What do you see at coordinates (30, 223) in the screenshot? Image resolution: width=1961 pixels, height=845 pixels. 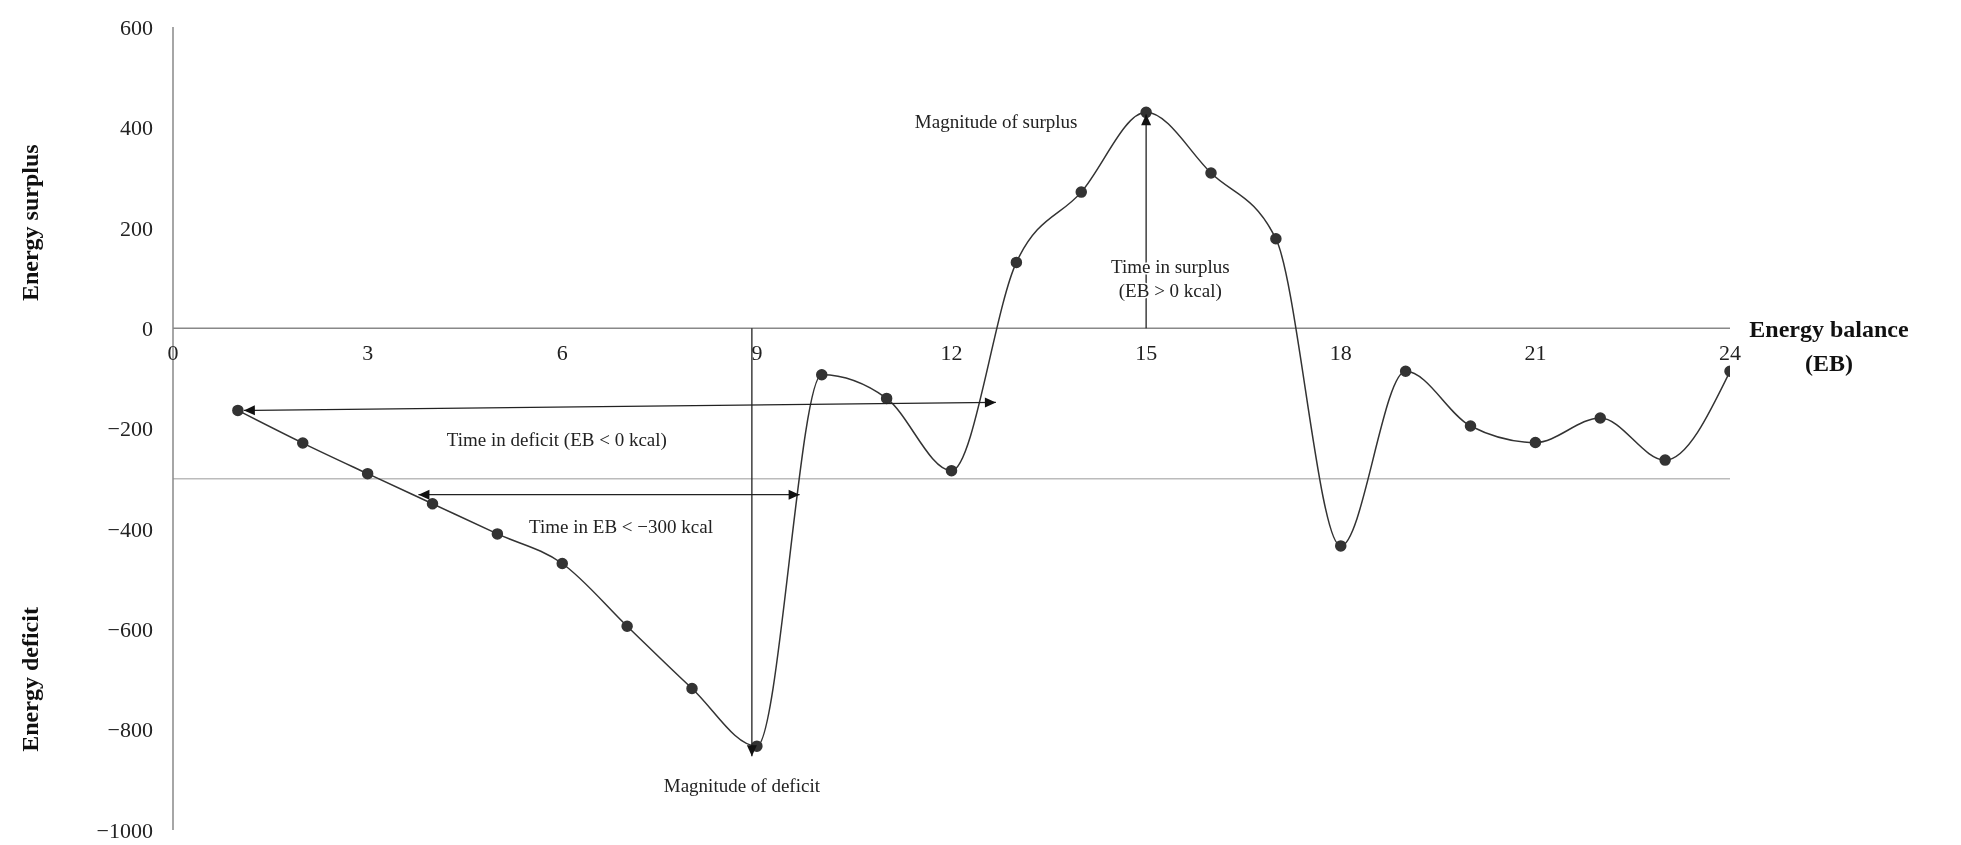 I see `y-axis-title: Energy surplus` at bounding box center [30, 223].